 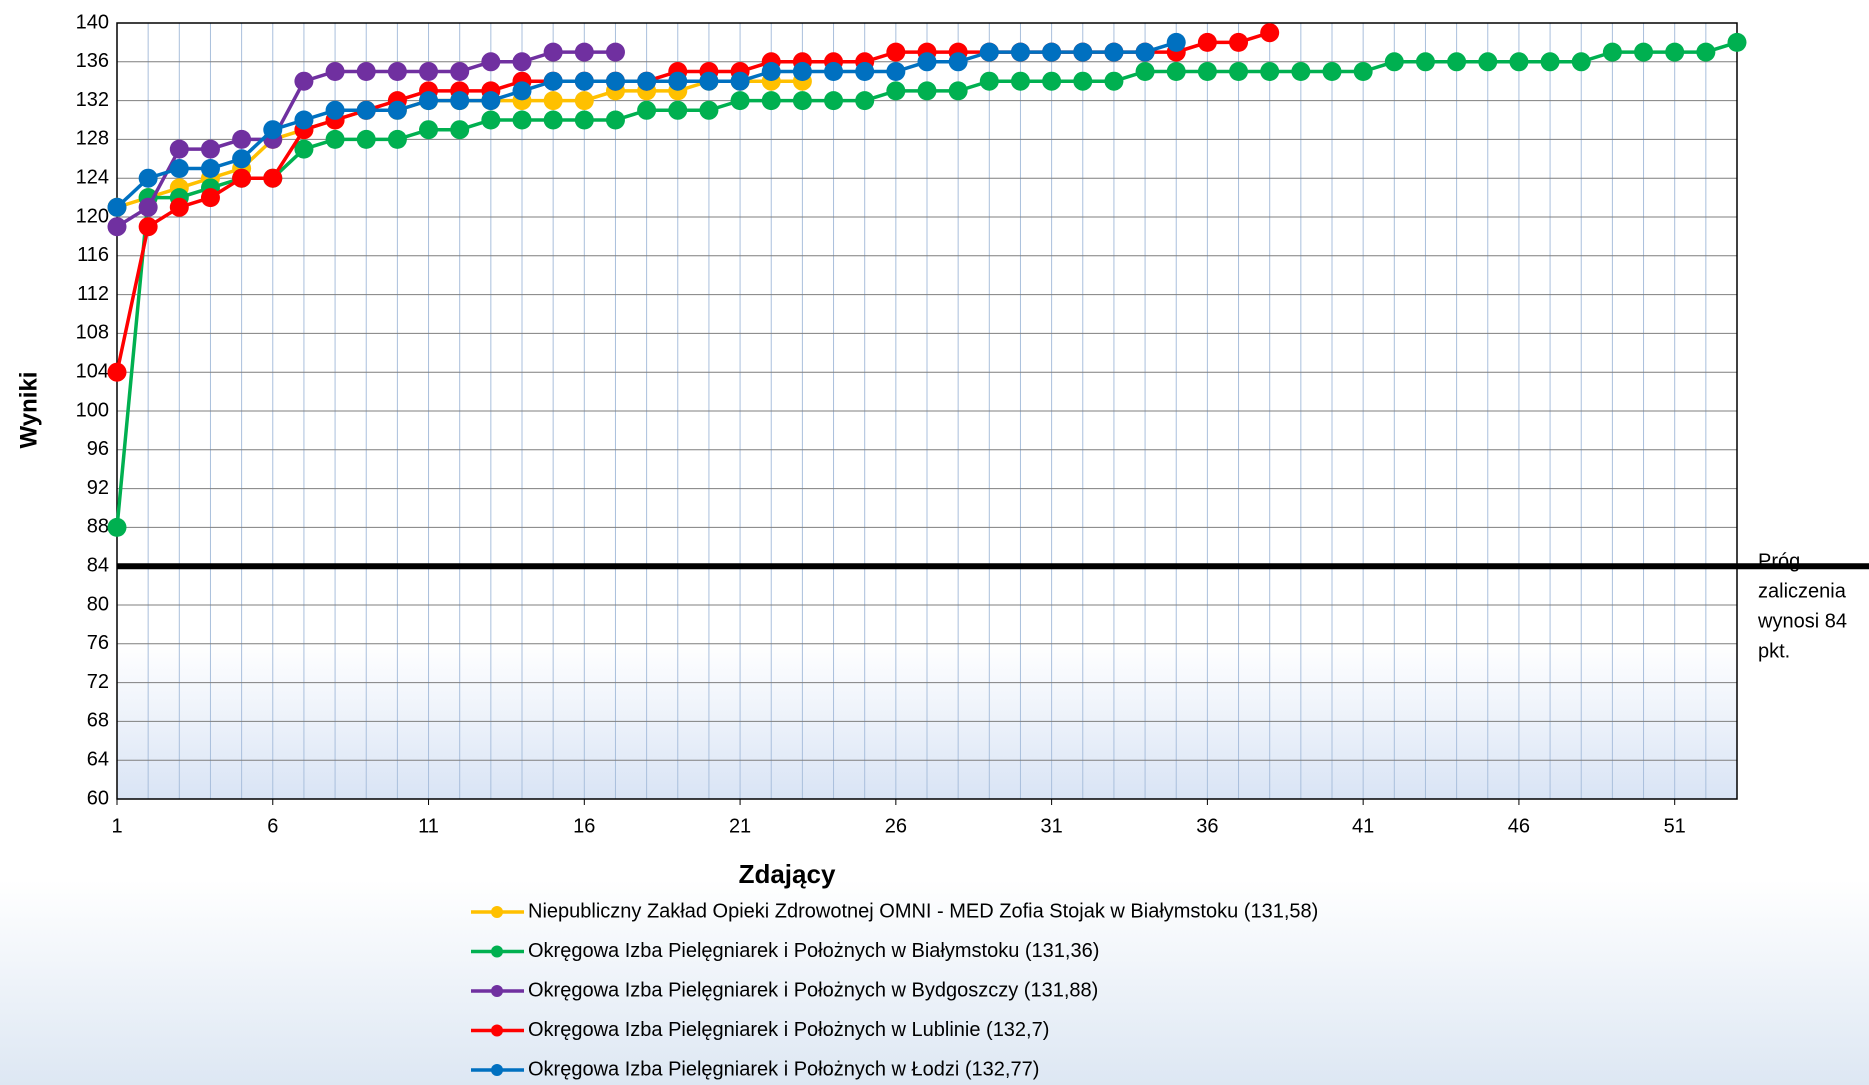 What do you see at coordinates (740, 826) in the screenshot?
I see `x-tick-label: 21` at bounding box center [740, 826].